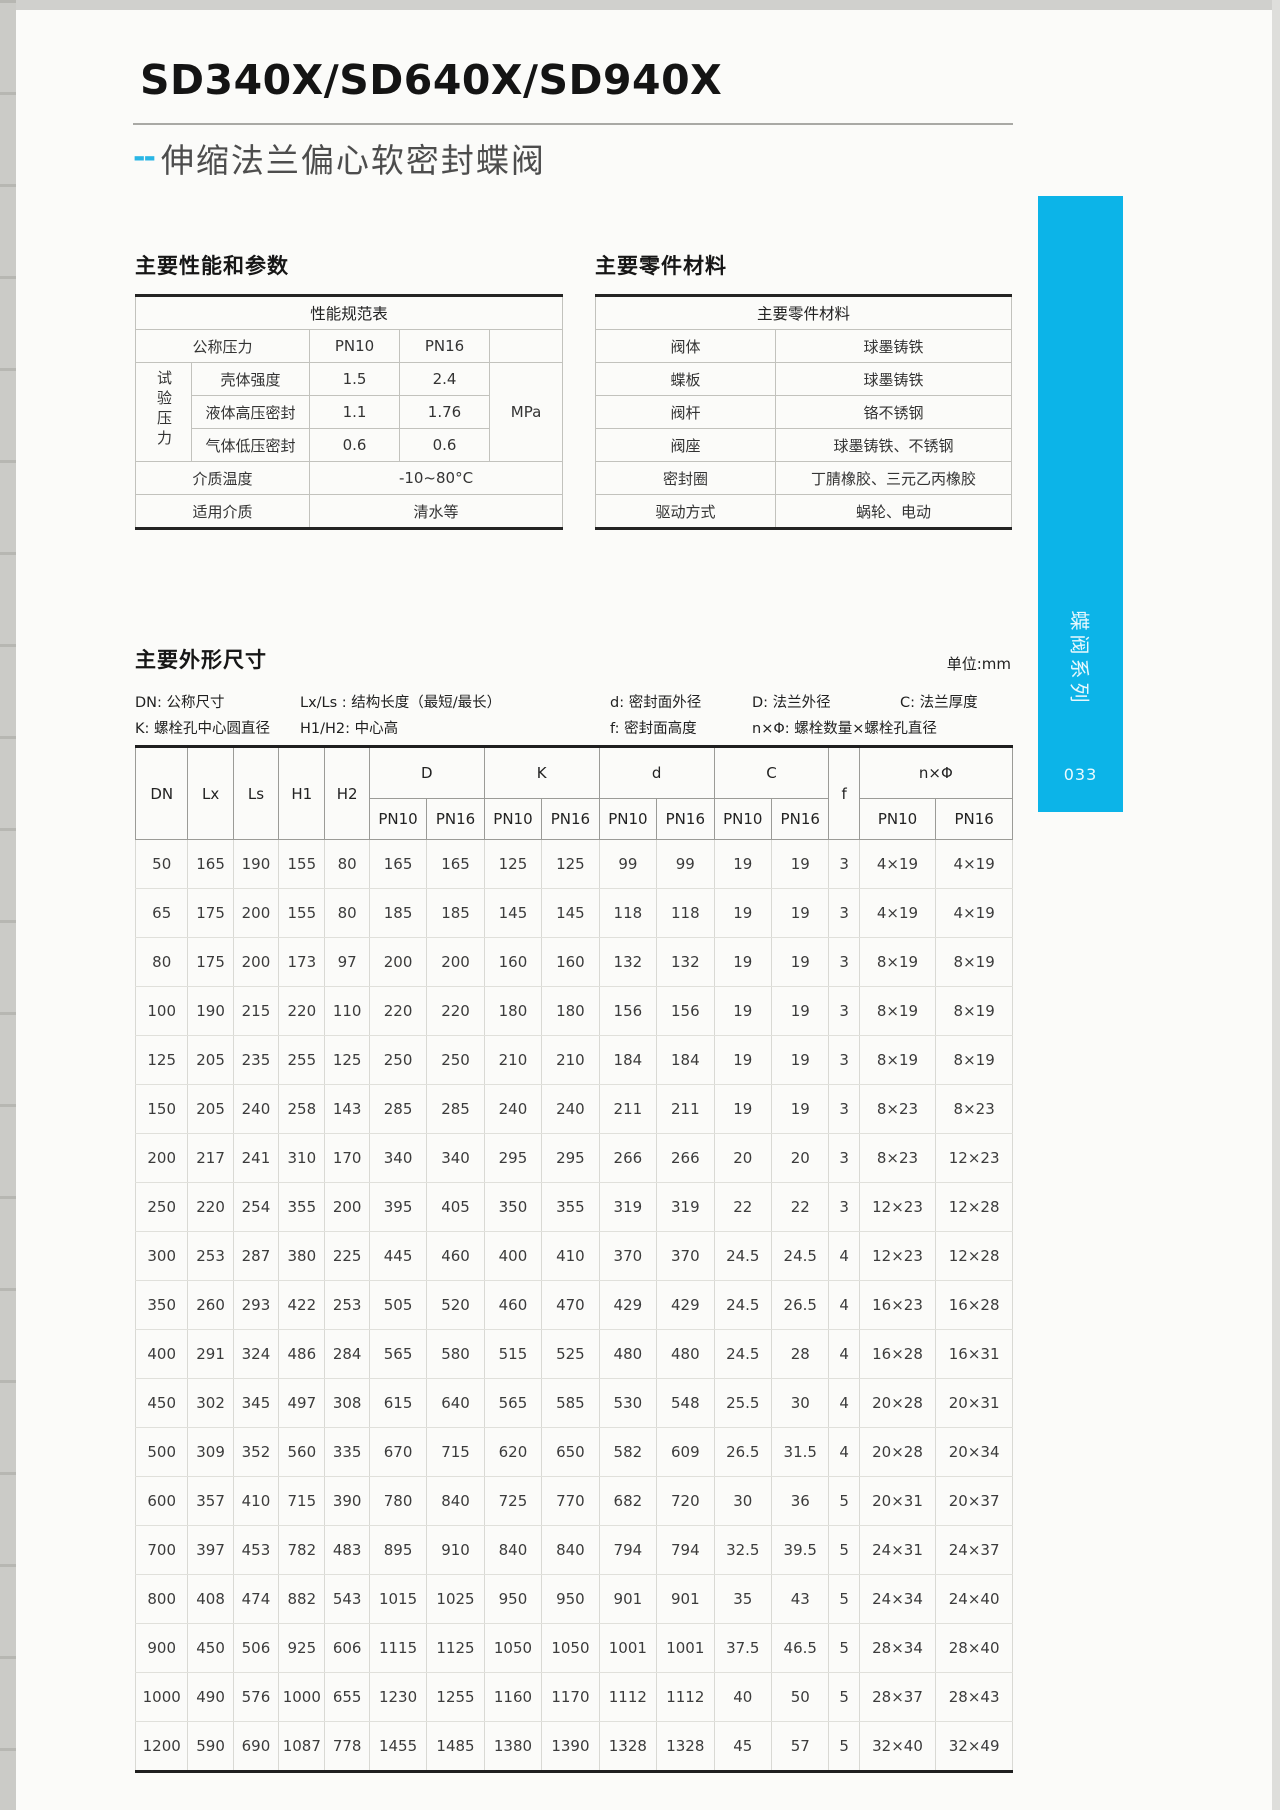  Describe the element at coordinates (222, 346) in the screenshot. I see `nominal-pressure-label: 公称压力` at that location.